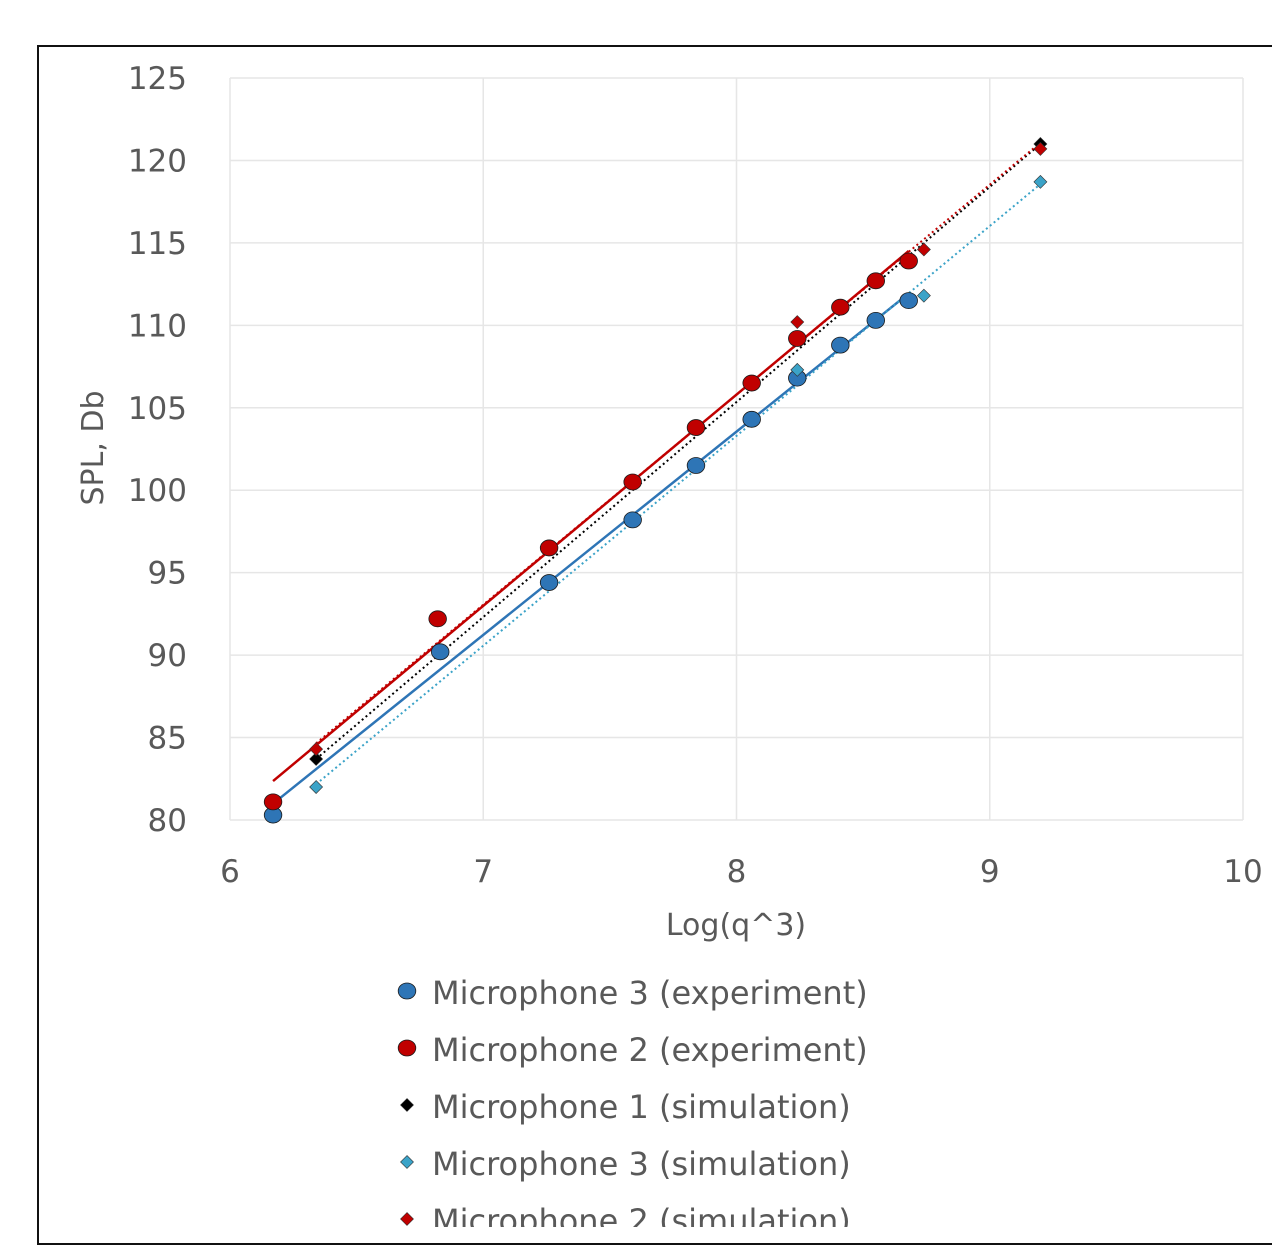 The image size is (1272, 1245). Describe the element at coordinates (641, 1214) in the screenshot. I see `legend-label-5: Microphone 2 (simulation)` at that location.